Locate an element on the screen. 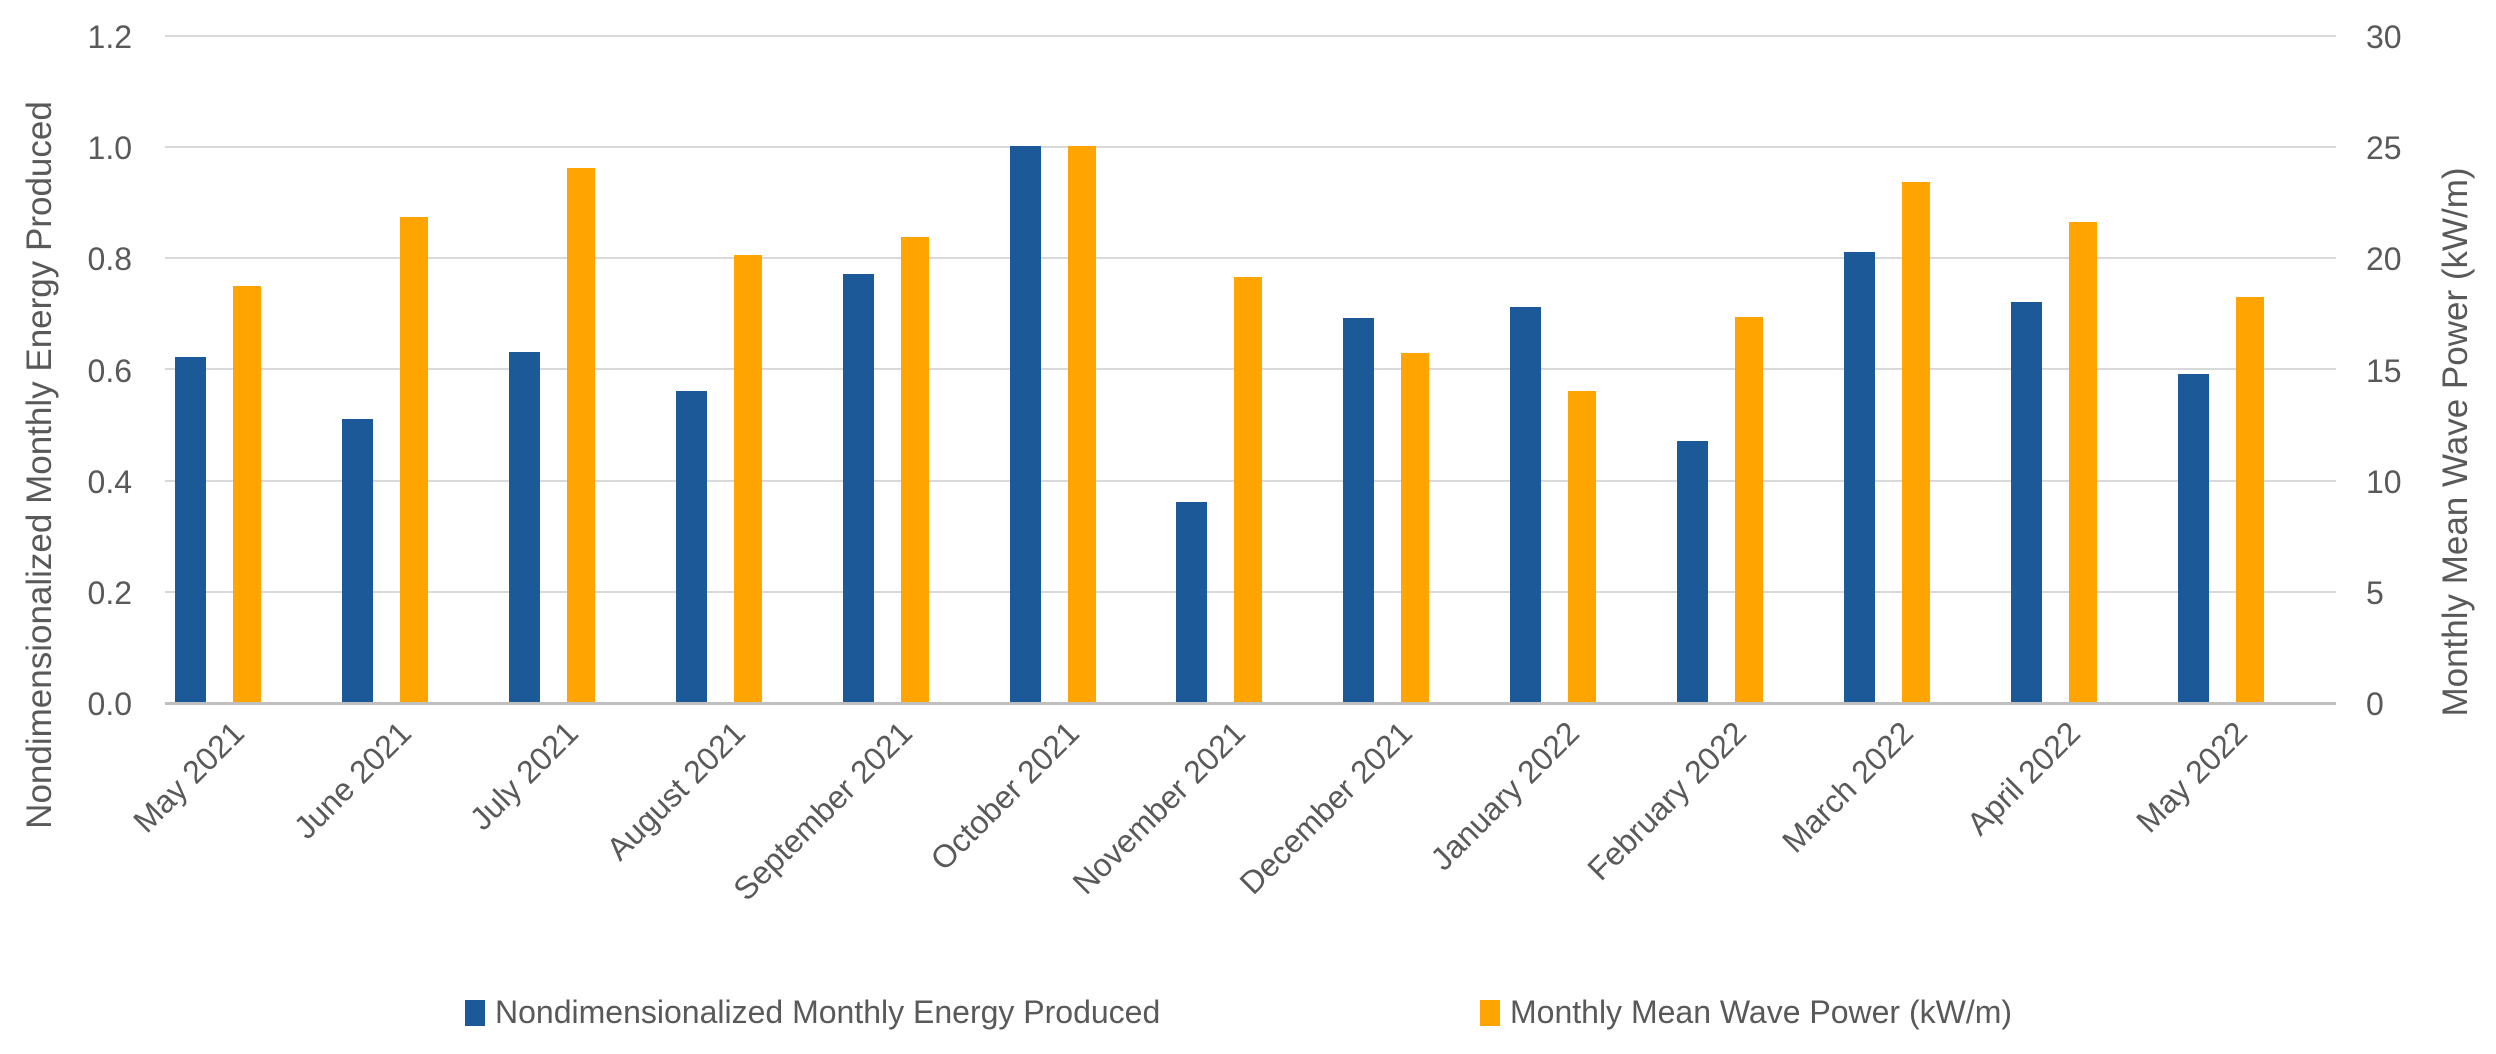  legend-swatch-wave-power-icon is located at coordinates (1490, 1012).